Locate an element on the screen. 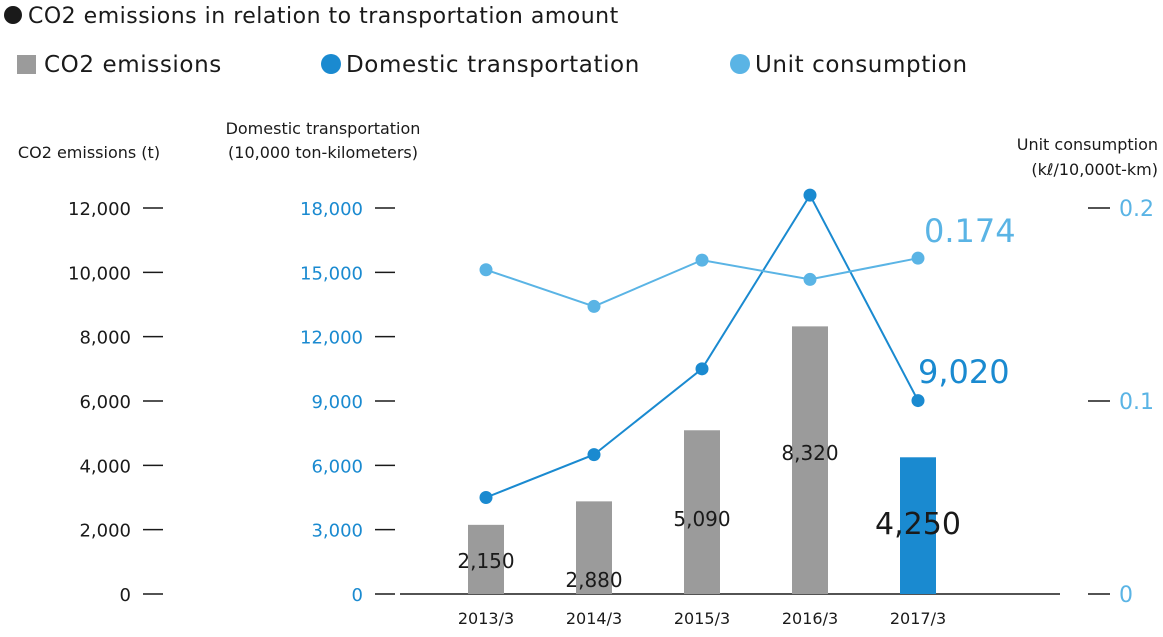  bar-value-label: 4,250 is located at coordinates (918, 524).